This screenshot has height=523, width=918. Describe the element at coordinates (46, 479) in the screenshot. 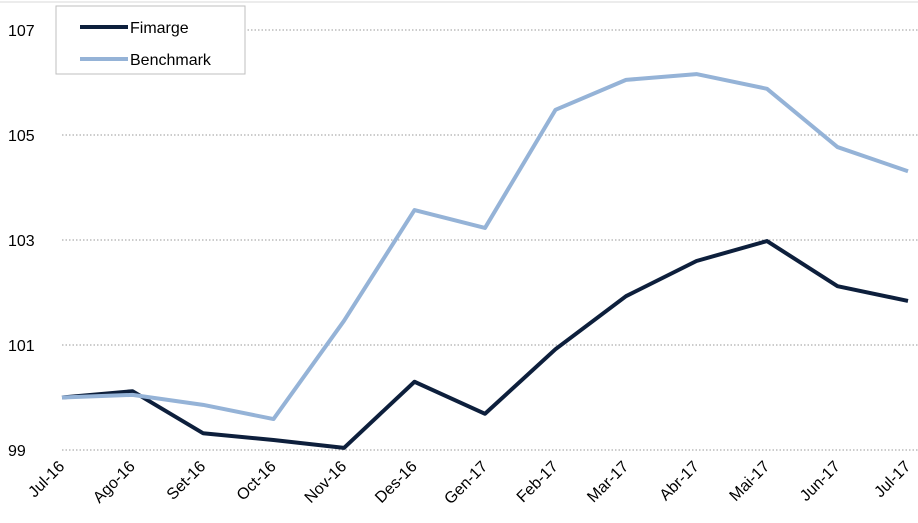

I see `x-tick-label: Jul-16` at that location.